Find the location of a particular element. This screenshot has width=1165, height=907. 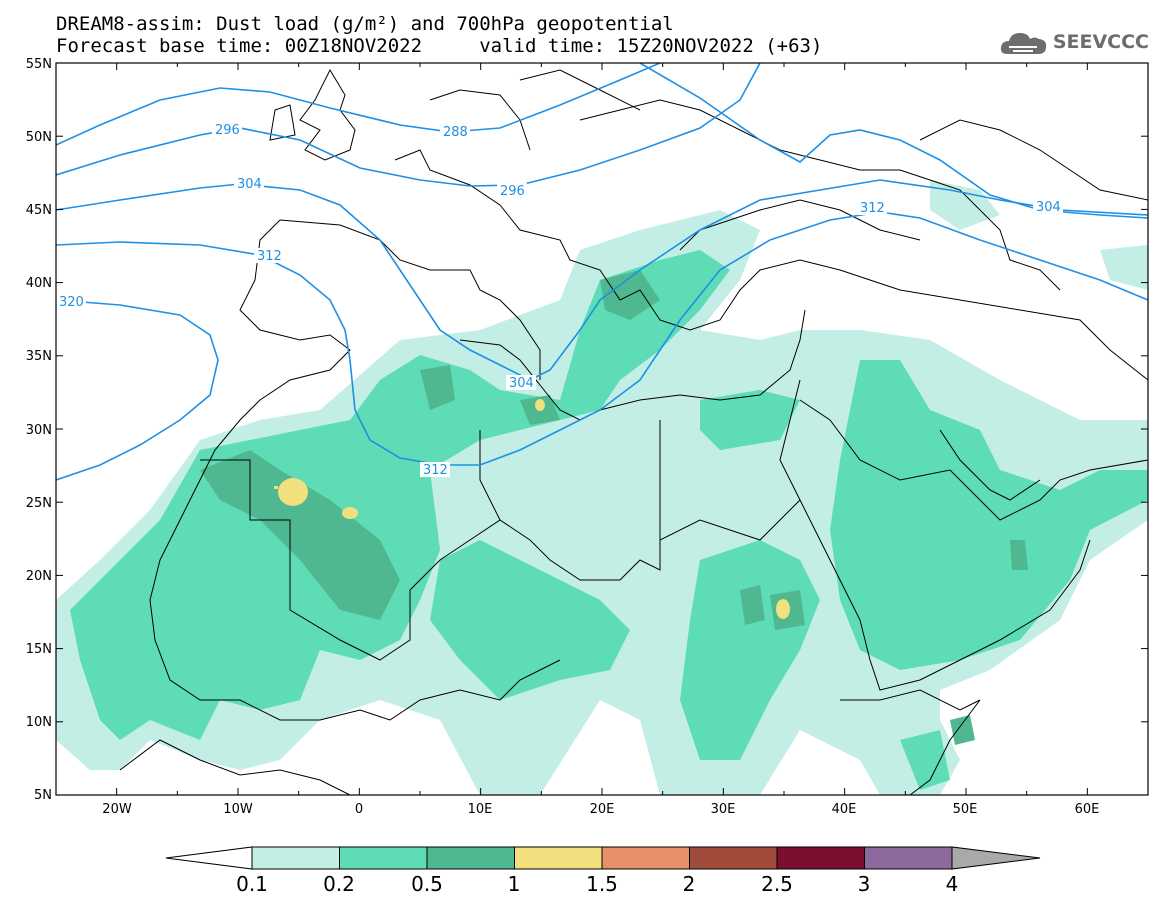

lon-label: 30E is located at coordinates (723, 809).